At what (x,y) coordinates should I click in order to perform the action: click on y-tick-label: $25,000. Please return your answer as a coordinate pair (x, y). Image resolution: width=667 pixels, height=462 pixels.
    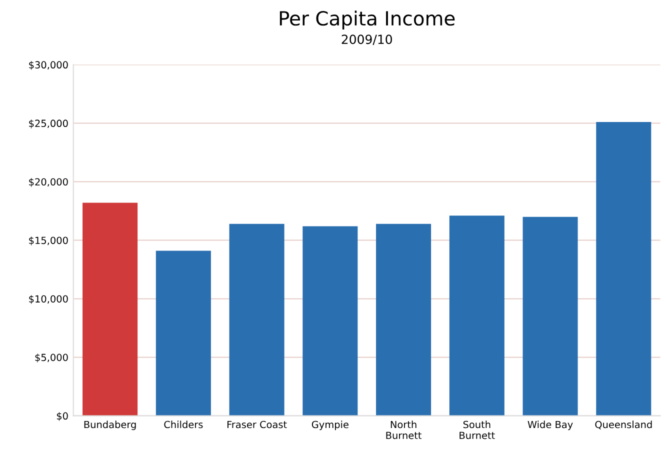
    Looking at the image, I should click on (48, 124).